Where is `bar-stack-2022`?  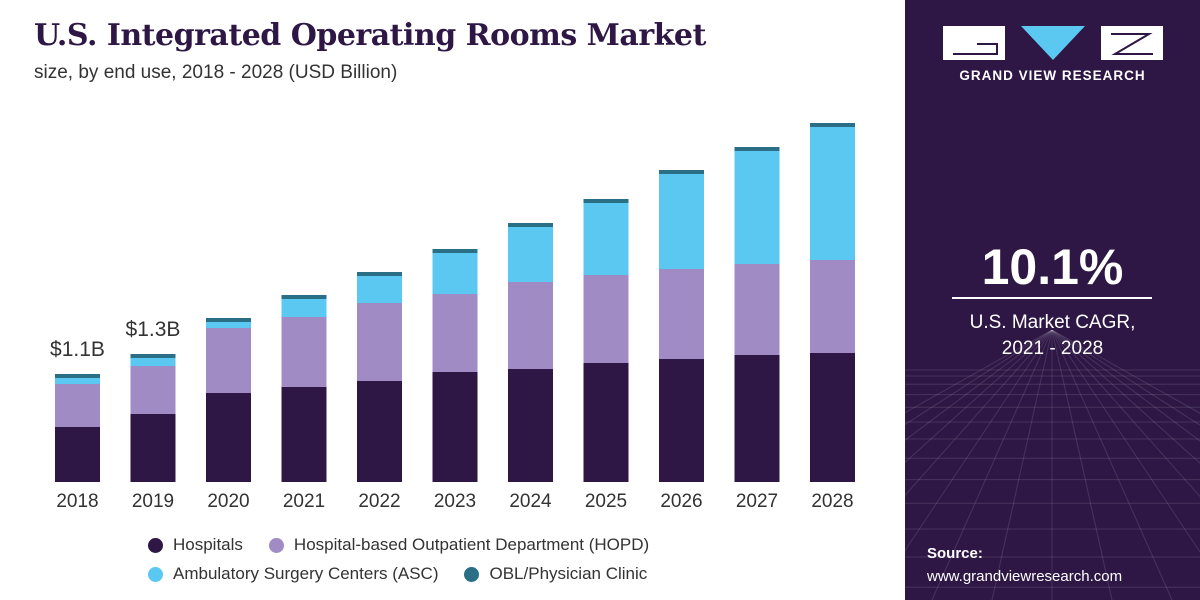 bar-stack-2022 is located at coordinates (379, 377).